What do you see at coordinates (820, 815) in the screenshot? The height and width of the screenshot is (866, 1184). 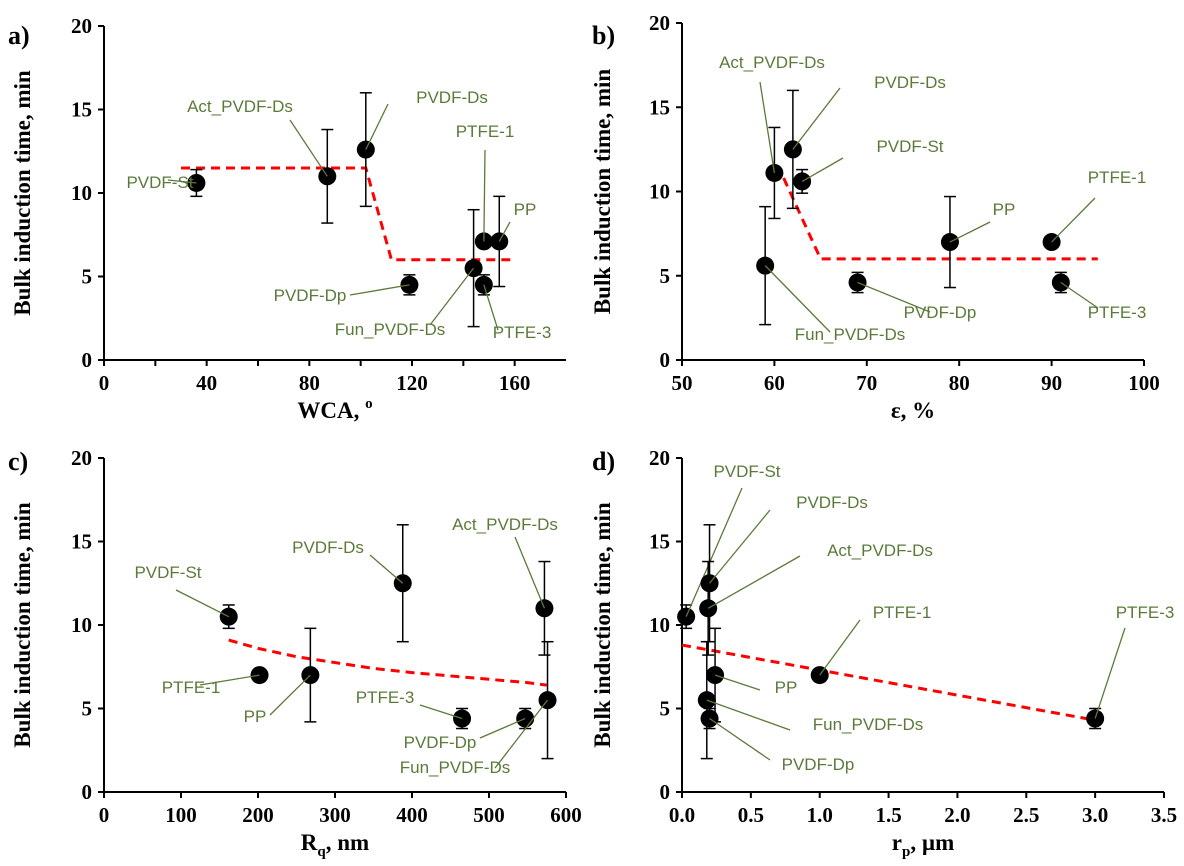 I see `x-tick-label: 1.0` at bounding box center [820, 815].